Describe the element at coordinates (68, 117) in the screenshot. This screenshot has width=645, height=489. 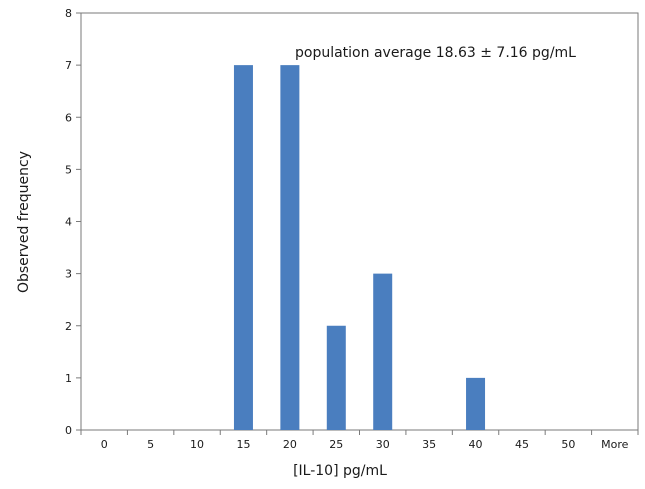
I see `y-tick-label: 6` at that location.